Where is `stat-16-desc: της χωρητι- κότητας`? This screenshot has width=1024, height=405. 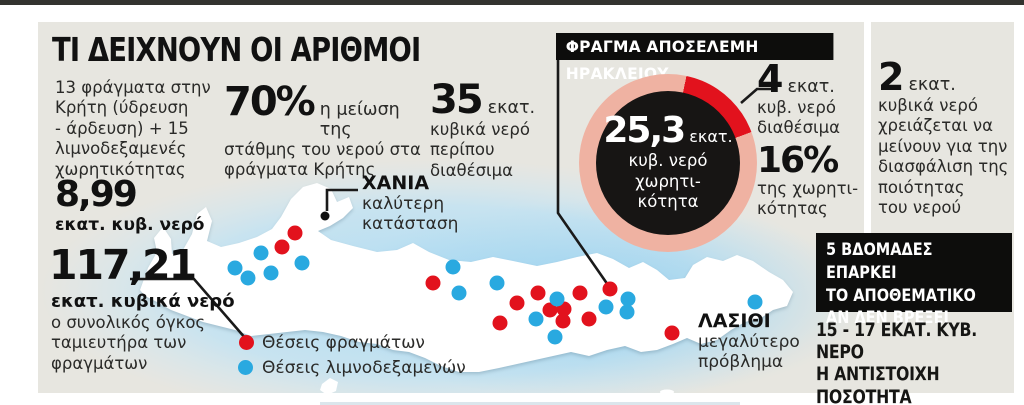 stat-16-desc: της χωρητι- κότητας is located at coordinates (808, 198).